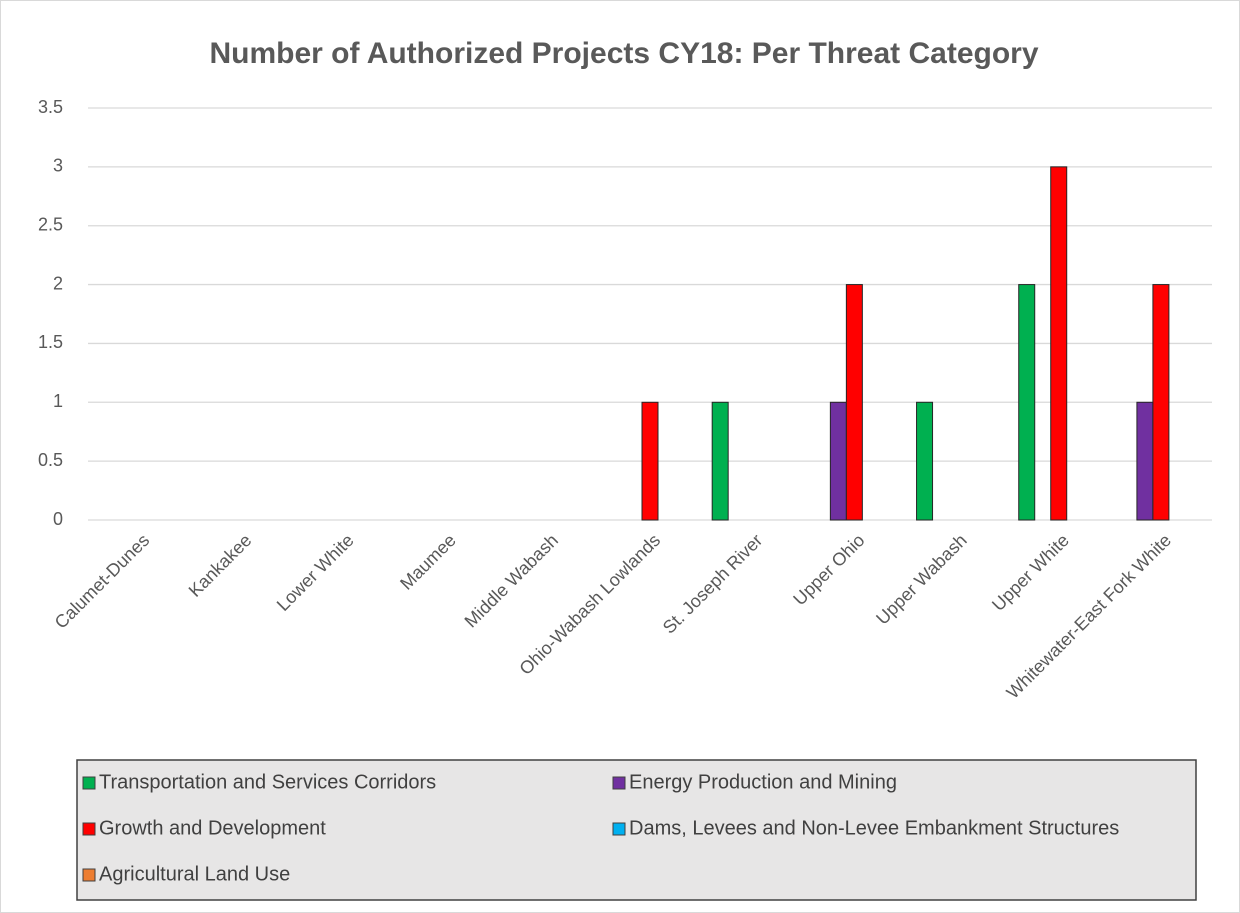  I want to click on y-tick-label: 0.5, so click(50, 460).